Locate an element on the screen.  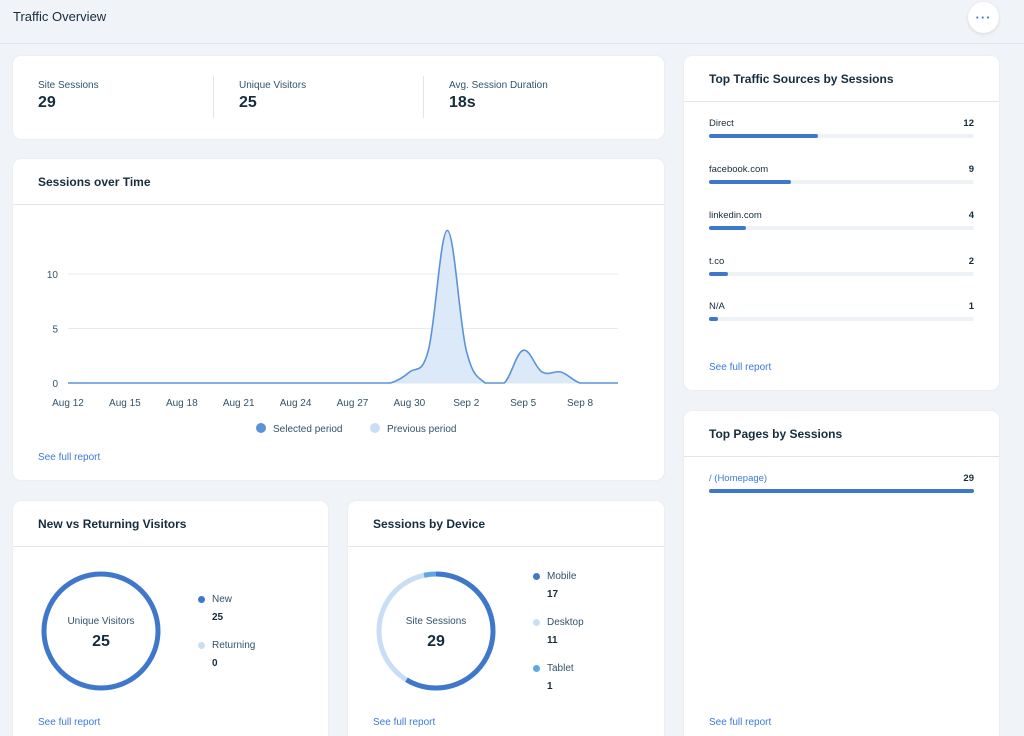
source-row-na: N/A 1 is located at coordinates (841, 311).